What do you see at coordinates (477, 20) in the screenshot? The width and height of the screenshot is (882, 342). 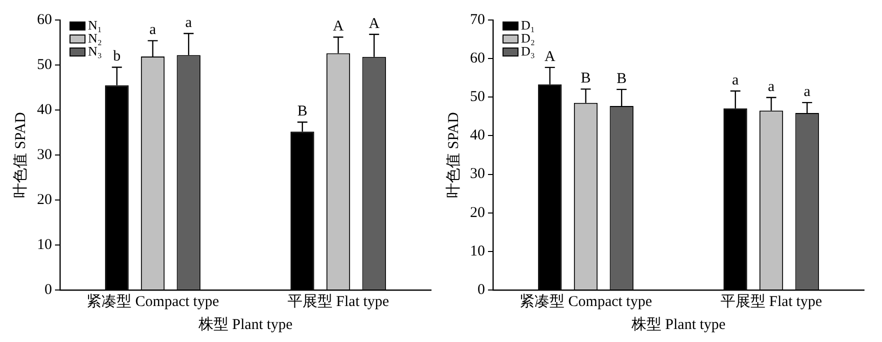 I see `y-tick-label: 70` at bounding box center [477, 20].